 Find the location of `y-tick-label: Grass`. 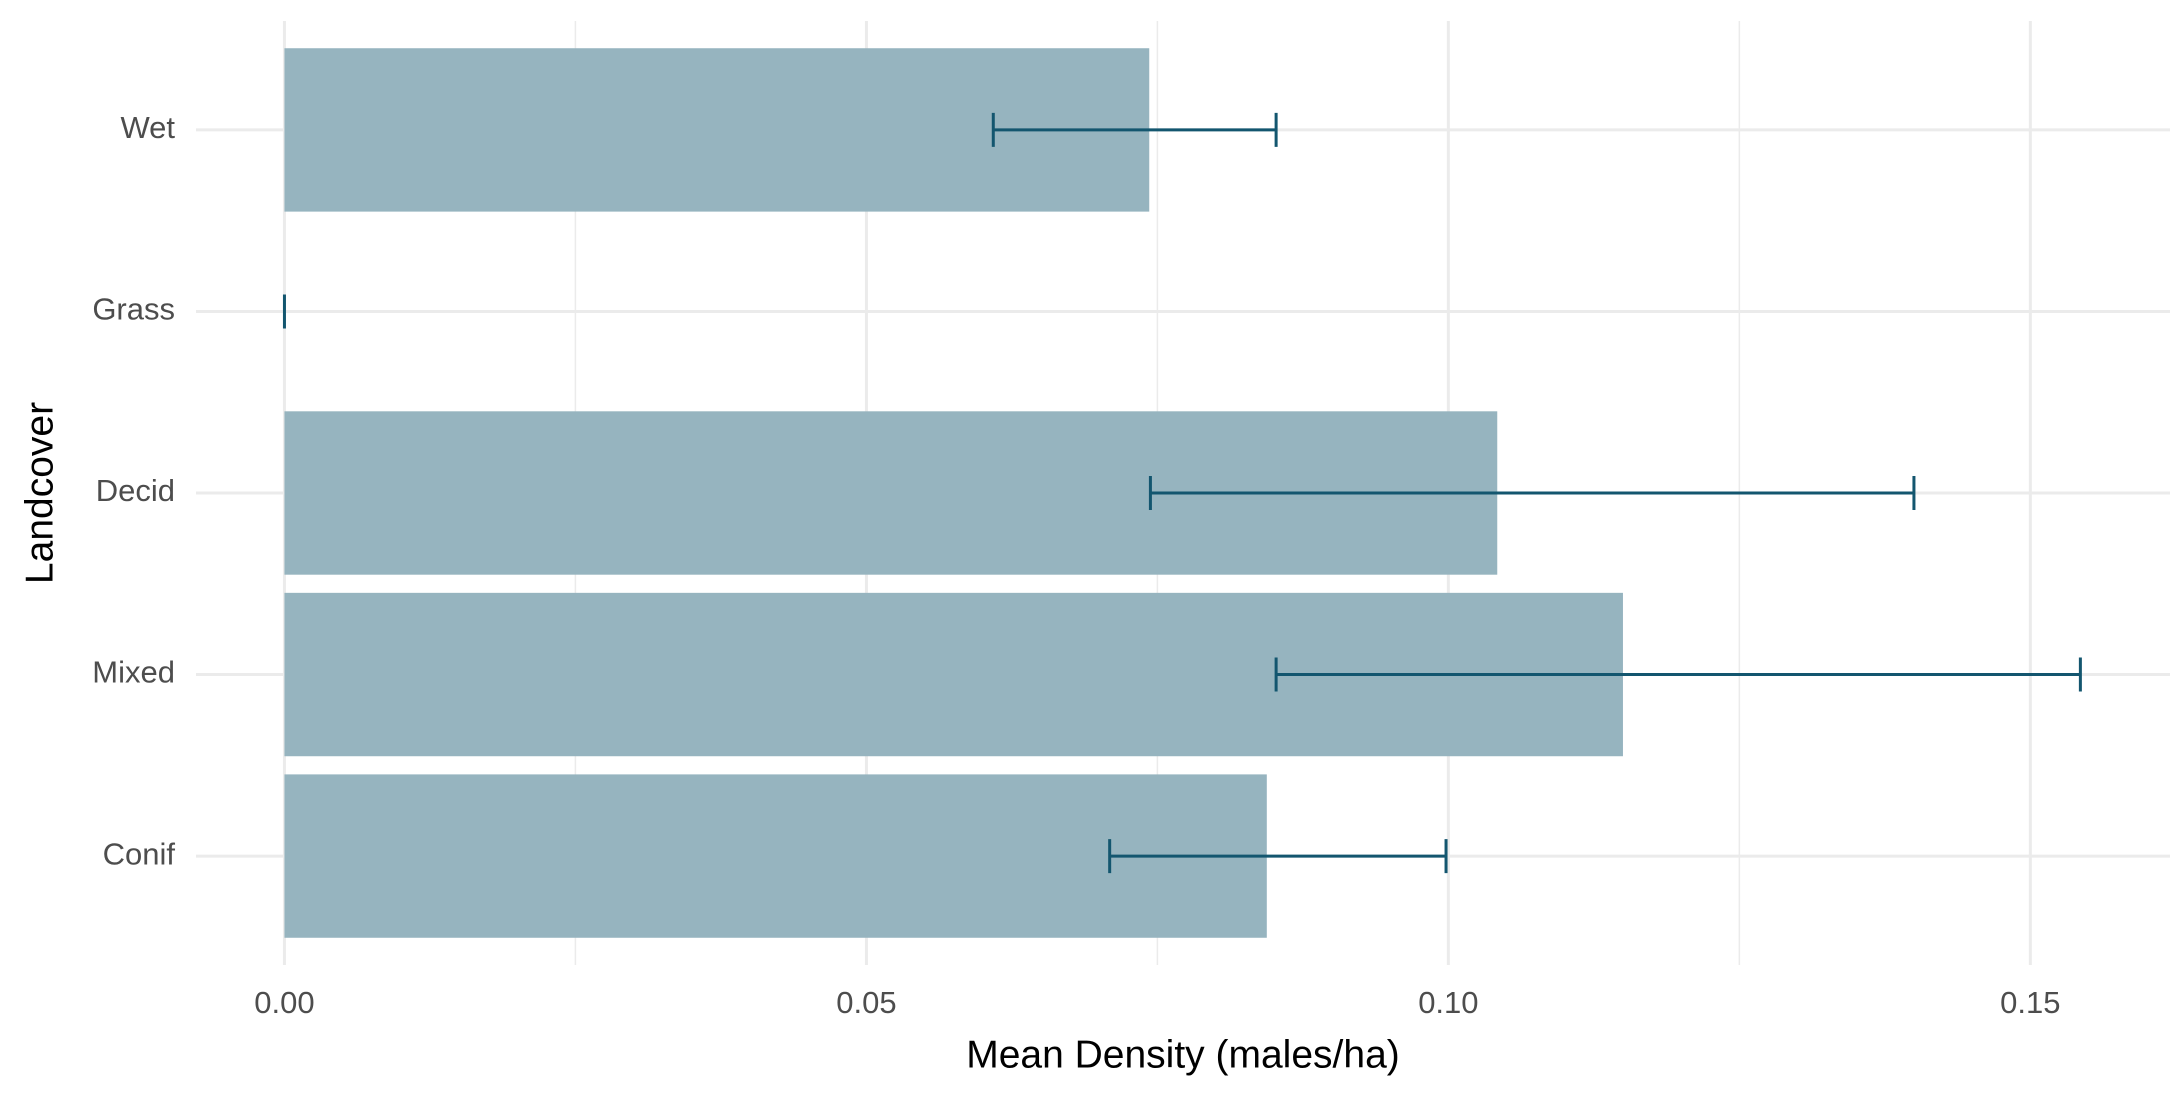

y-tick-label: Grass is located at coordinates (133, 309).